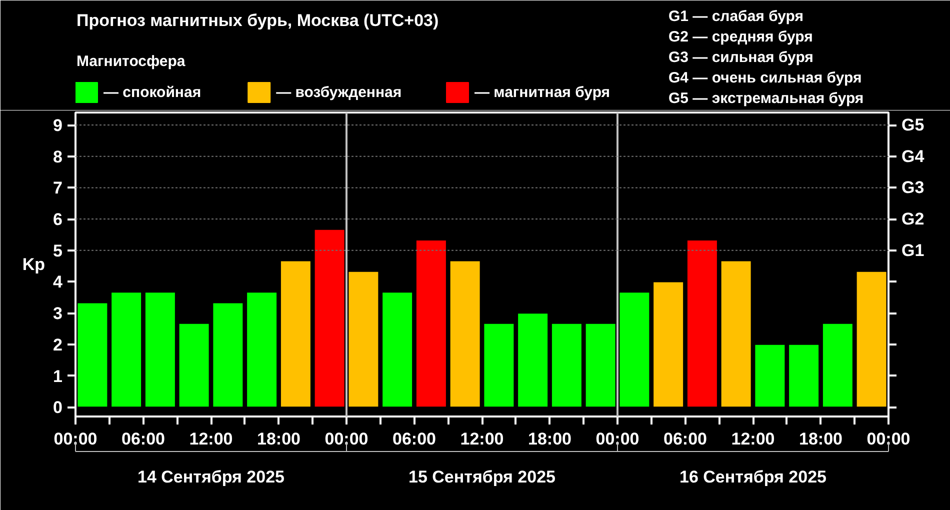 This screenshot has height=510, width=950. What do you see at coordinates (58, 220) in the screenshot?
I see `y-tick-label: 6` at bounding box center [58, 220].